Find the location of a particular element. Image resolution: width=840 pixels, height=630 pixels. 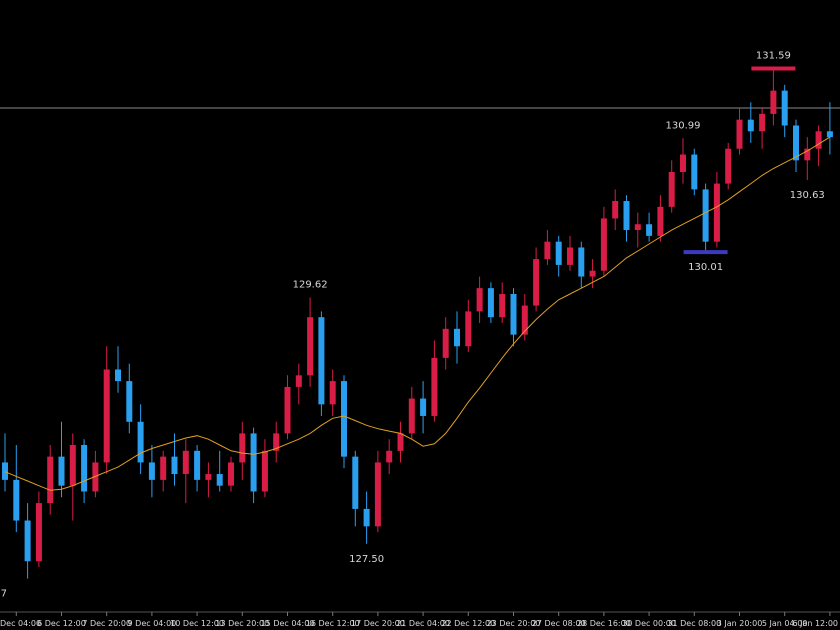

x-tick-label: 31 Dec 08:00 is located at coordinates (694, 623).